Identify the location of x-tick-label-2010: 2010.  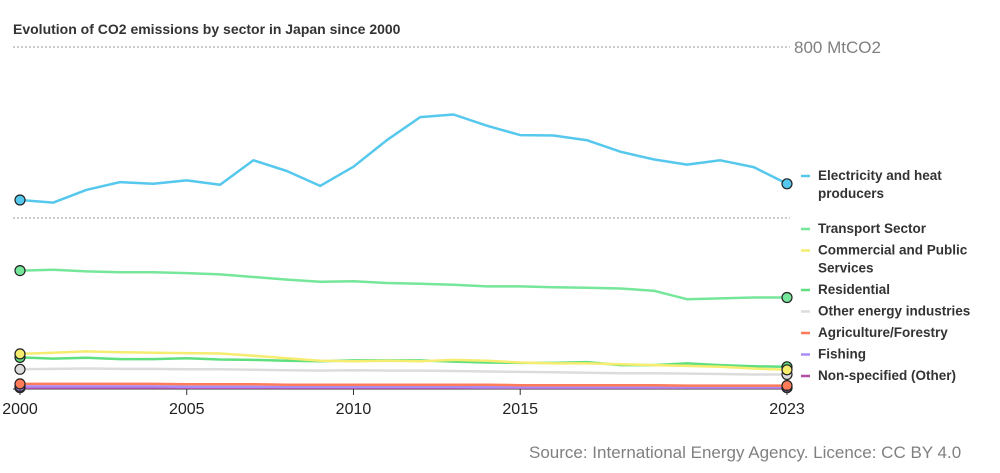
(354, 409).